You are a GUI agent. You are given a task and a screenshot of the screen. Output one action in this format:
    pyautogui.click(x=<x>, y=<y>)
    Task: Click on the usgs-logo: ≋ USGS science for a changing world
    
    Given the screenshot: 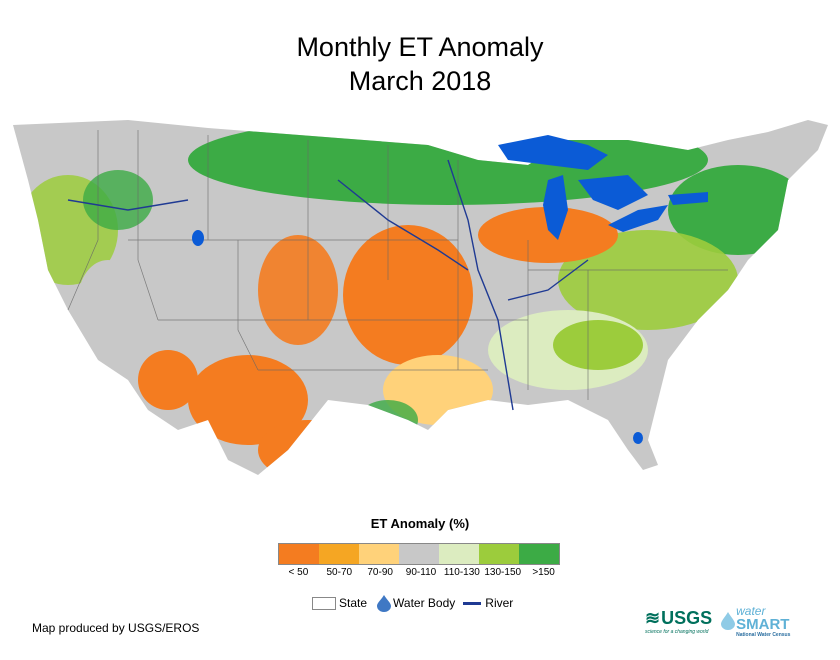 What is the action you would take?
    pyautogui.click(x=678, y=621)
    